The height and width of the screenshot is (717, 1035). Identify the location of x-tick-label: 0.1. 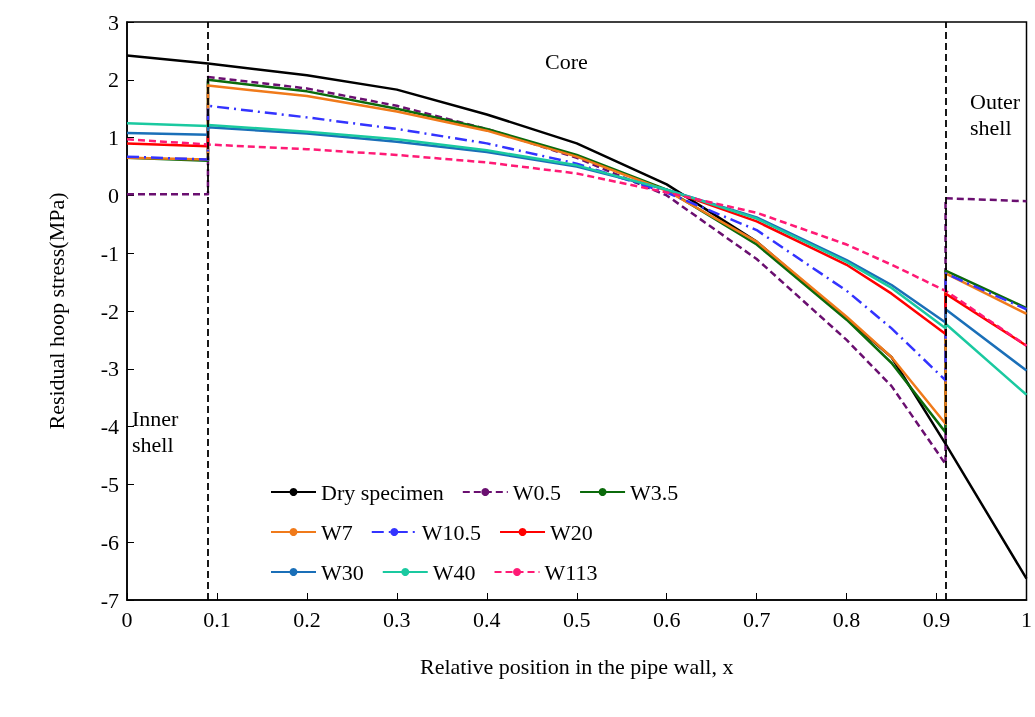
(217, 619).